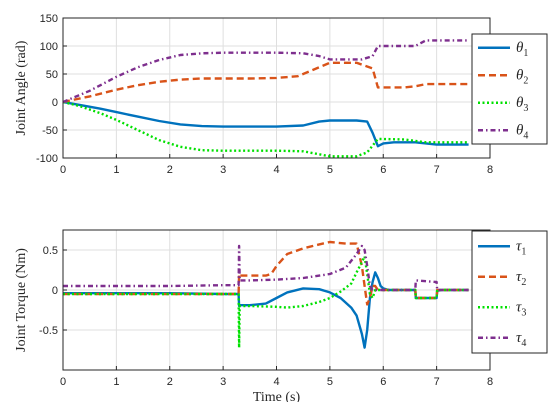 Image resolution: width=550 pixels, height=402 pixels. I want to click on legend-label: τ2, so click(521, 278).